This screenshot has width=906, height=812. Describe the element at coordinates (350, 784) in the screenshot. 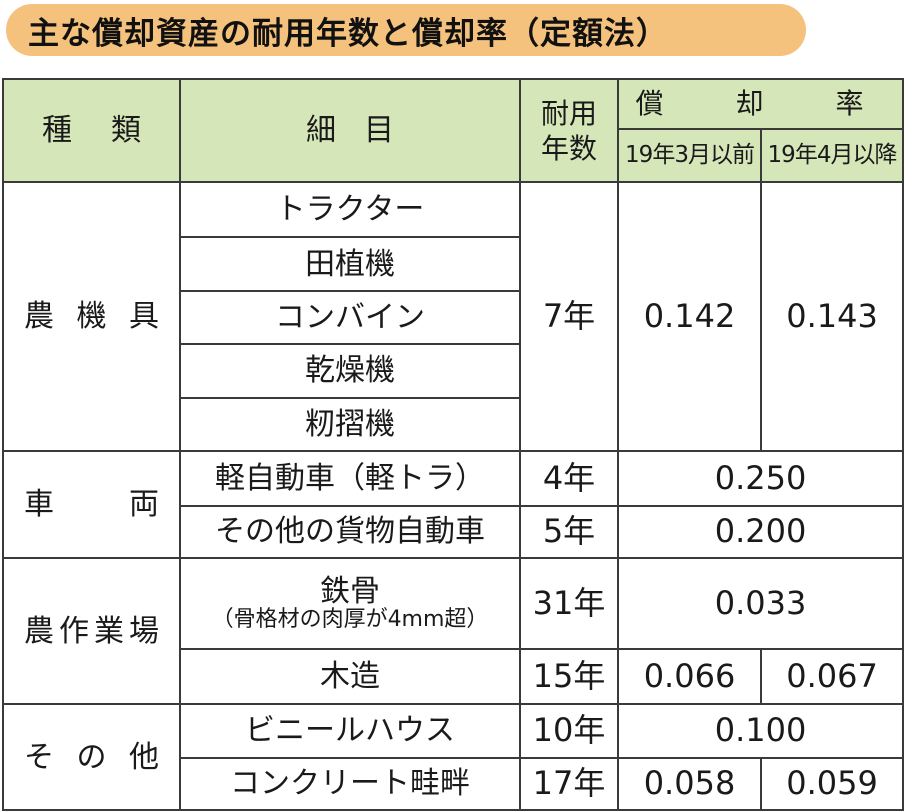

I see `detail-cell: コンクリート畦畔` at that location.